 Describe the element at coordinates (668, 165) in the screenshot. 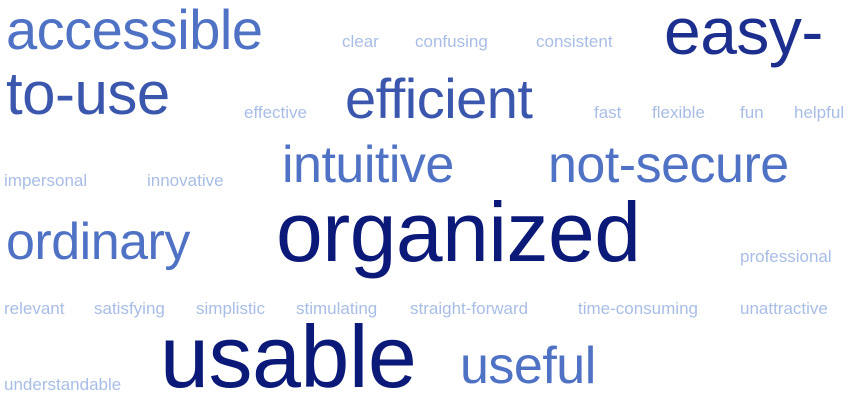

I see `word-not-secure: not-secure` at that location.